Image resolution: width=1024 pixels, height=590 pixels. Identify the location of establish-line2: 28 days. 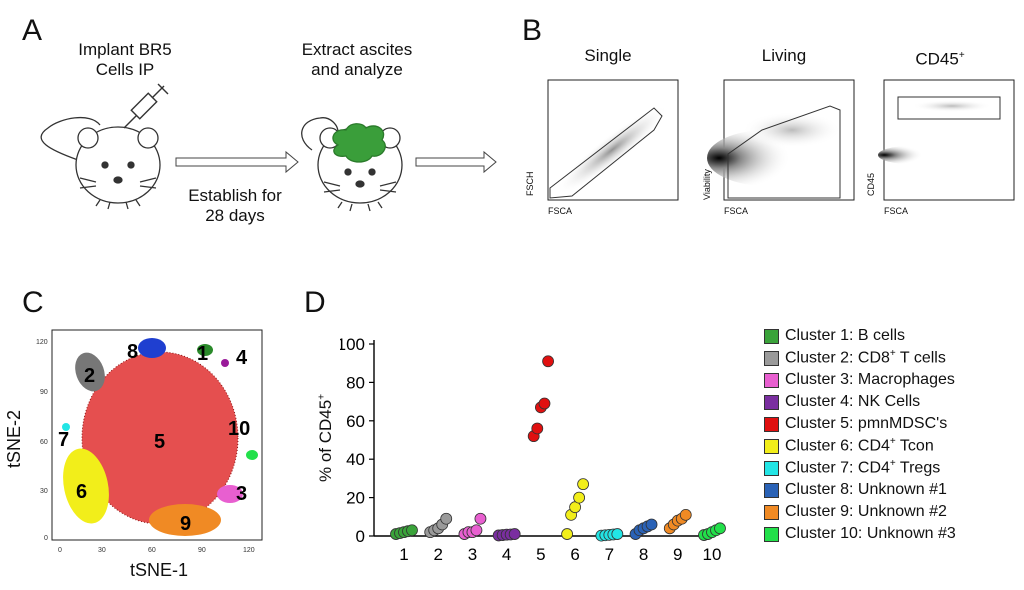
(235, 215).